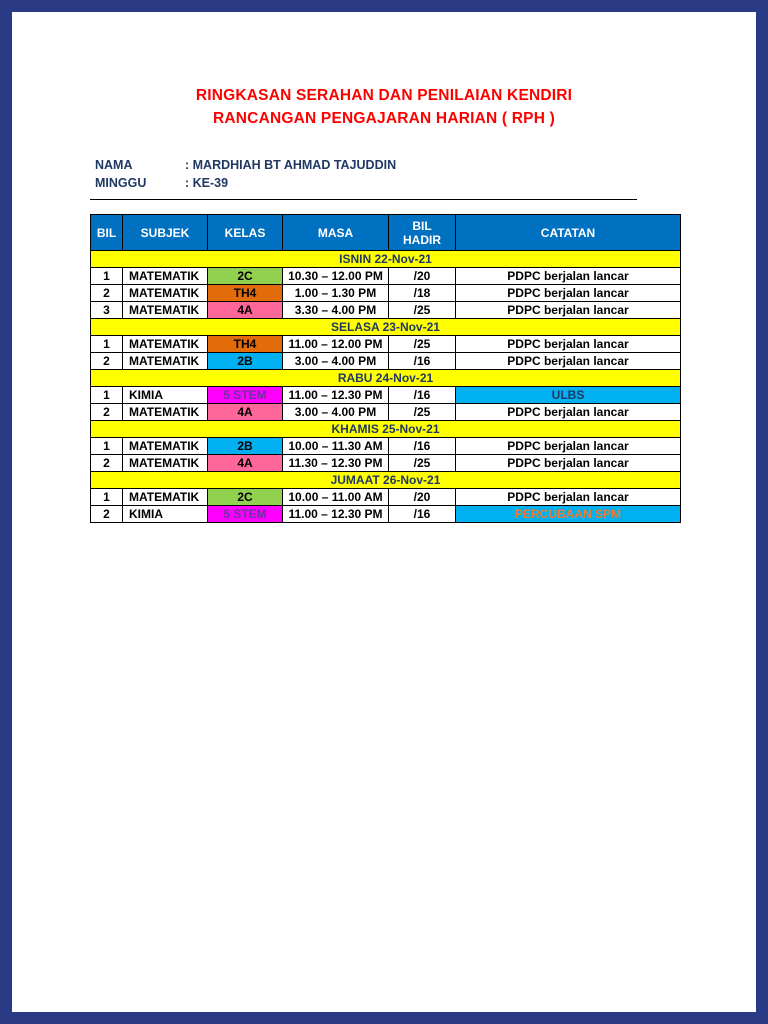 Image resolution: width=768 pixels, height=1024 pixels. I want to click on info-row-minggu: MINGGU : KE-39, so click(425, 183).